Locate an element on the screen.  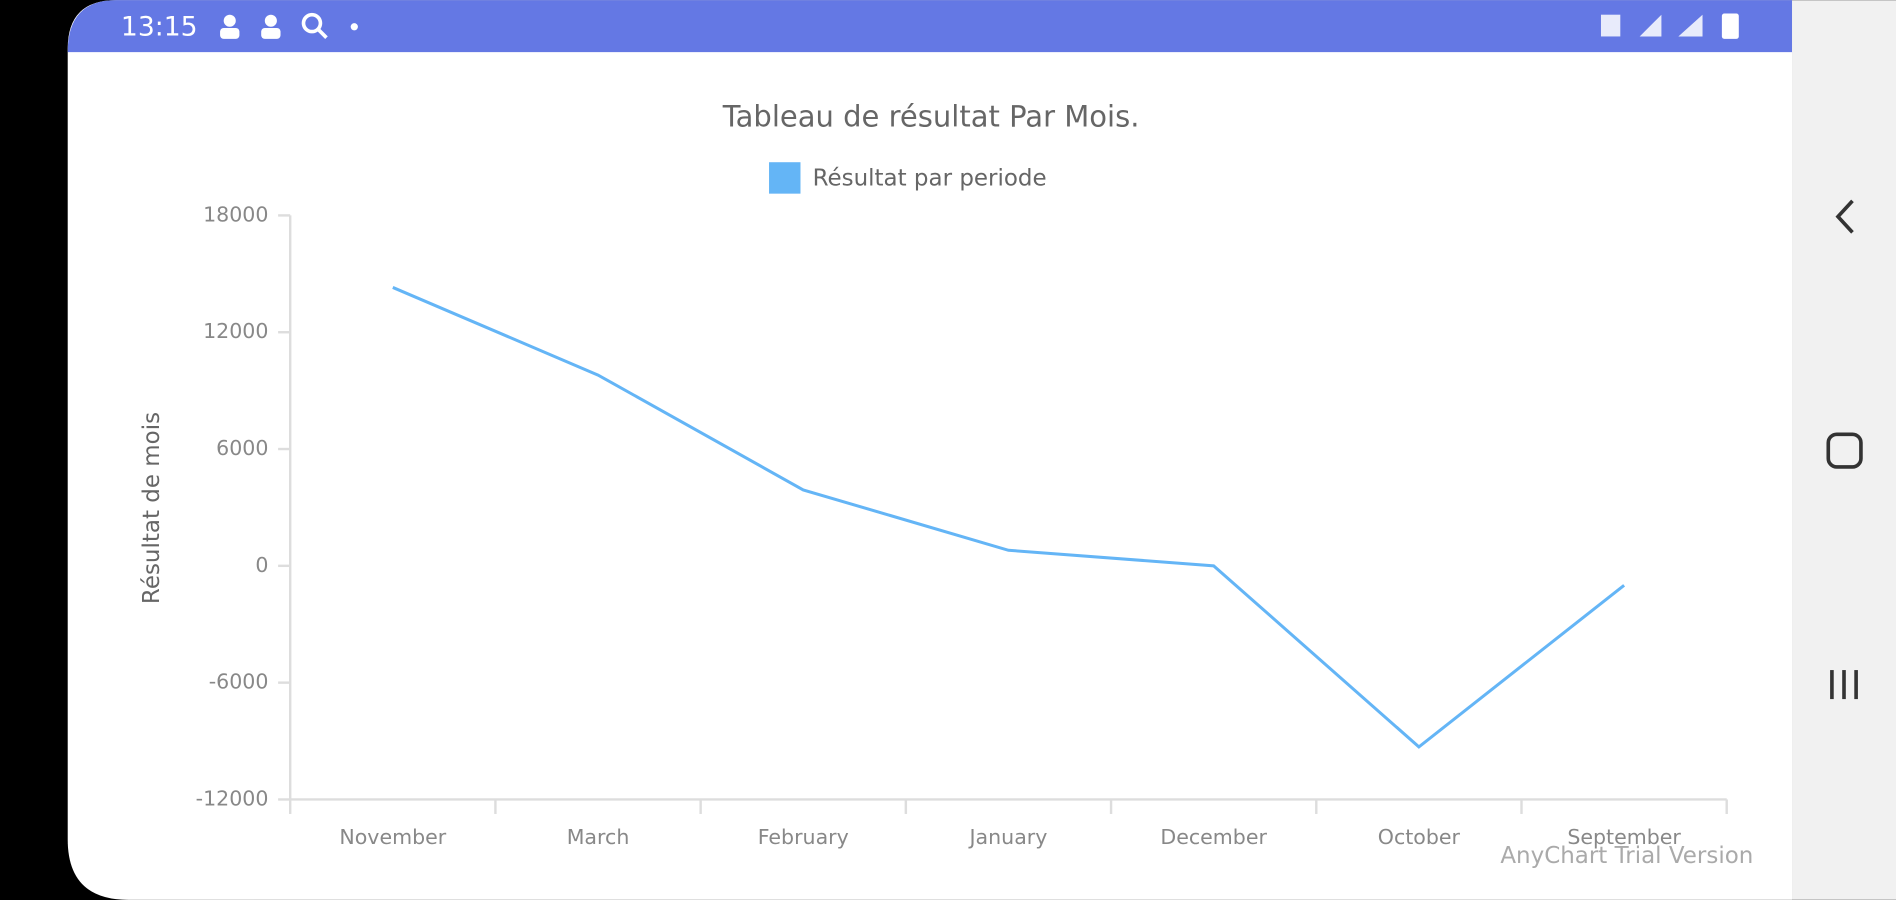
nav-bar is located at coordinates (1844, 450).